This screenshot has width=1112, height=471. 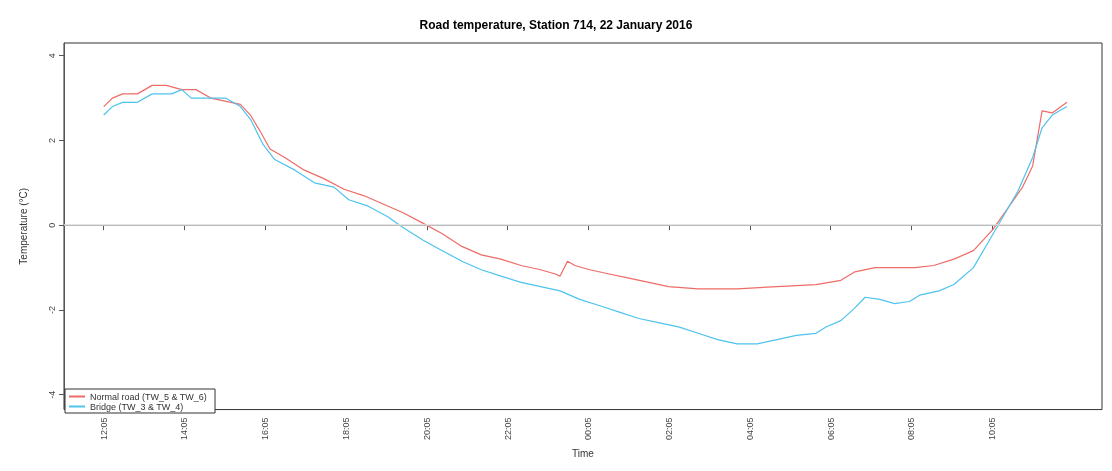 What do you see at coordinates (184, 429) in the screenshot?
I see `x-tick-label: 14:05` at bounding box center [184, 429].